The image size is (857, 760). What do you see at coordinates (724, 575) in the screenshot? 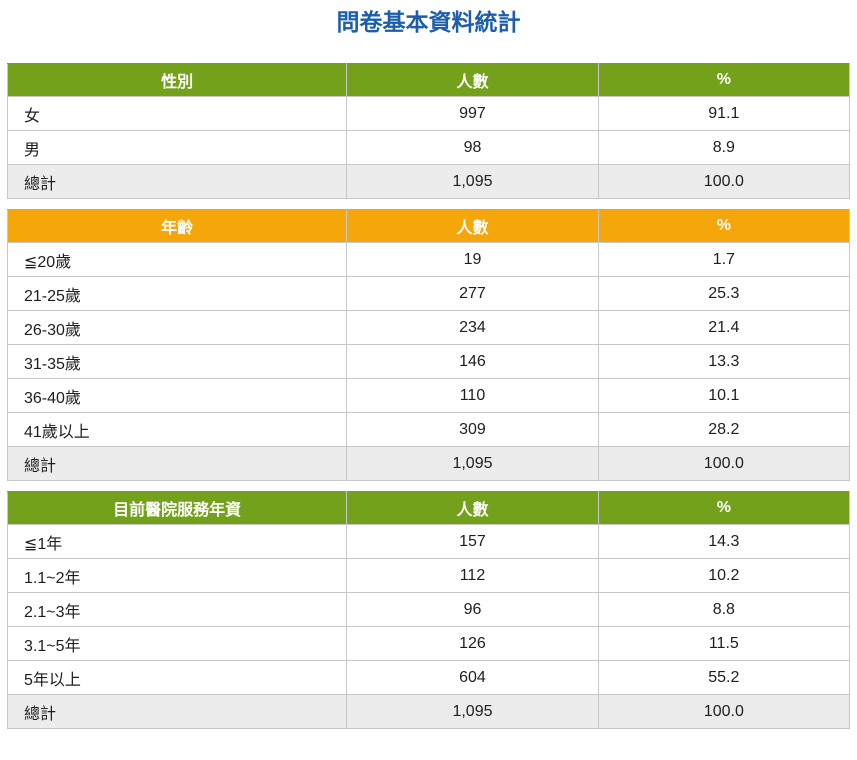
I see `percent-value: 10.2` at bounding box center [724, 575].